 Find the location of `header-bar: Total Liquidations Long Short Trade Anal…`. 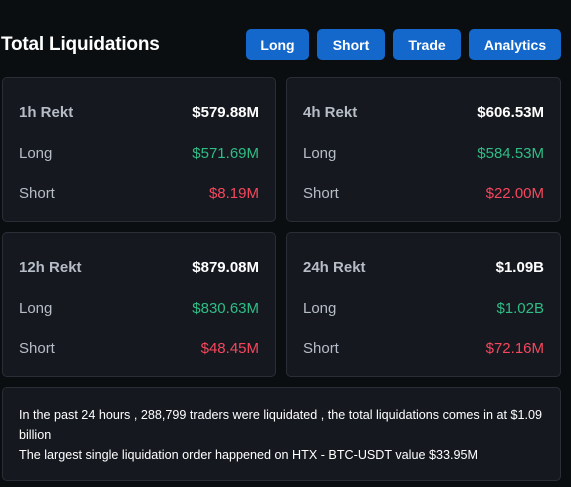

header-bar: Total Liquidations Long Short Trade Anal… is located at coordinates (285, 45).